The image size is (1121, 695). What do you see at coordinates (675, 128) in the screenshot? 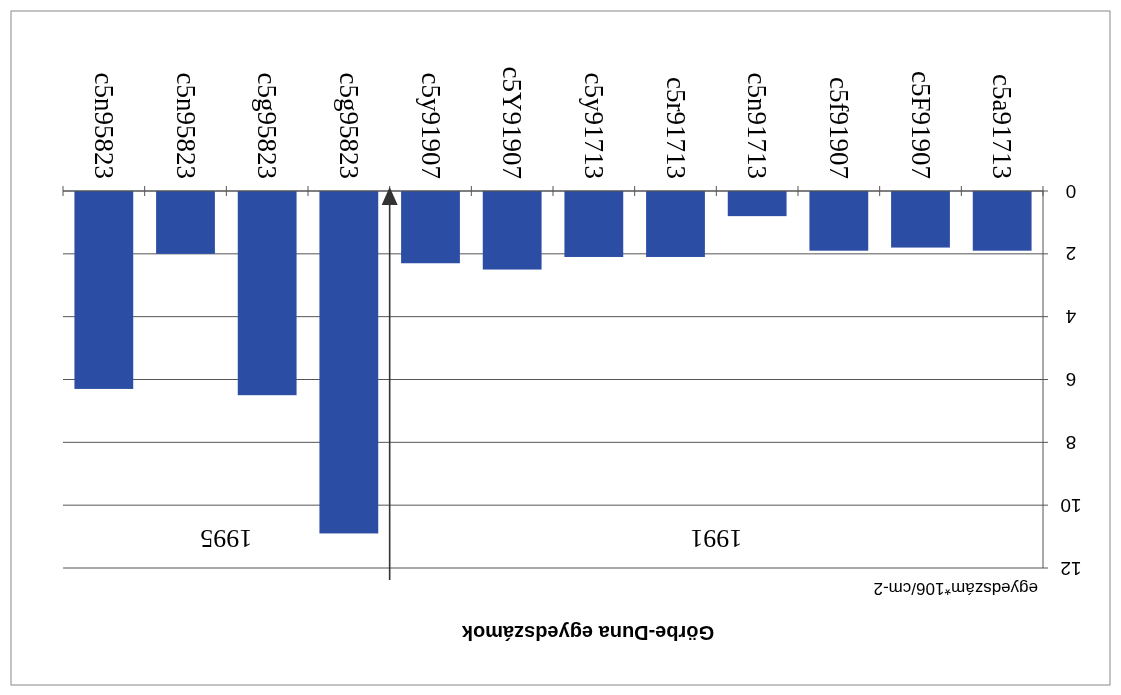
I see `x-tick-label: c5r91713` at bounding box center [675, 128].